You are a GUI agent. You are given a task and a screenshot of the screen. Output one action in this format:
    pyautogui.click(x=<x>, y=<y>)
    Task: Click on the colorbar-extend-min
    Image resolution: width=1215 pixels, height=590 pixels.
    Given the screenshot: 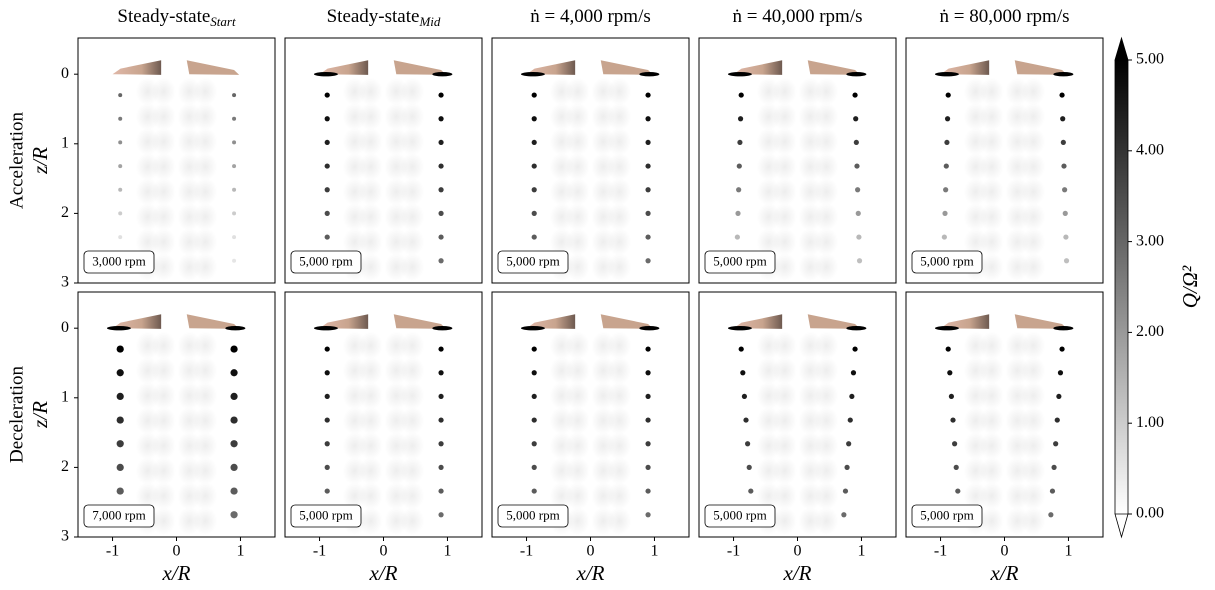 What is the action you would take?
    pyautogui.click(x=1121, y=526)
    